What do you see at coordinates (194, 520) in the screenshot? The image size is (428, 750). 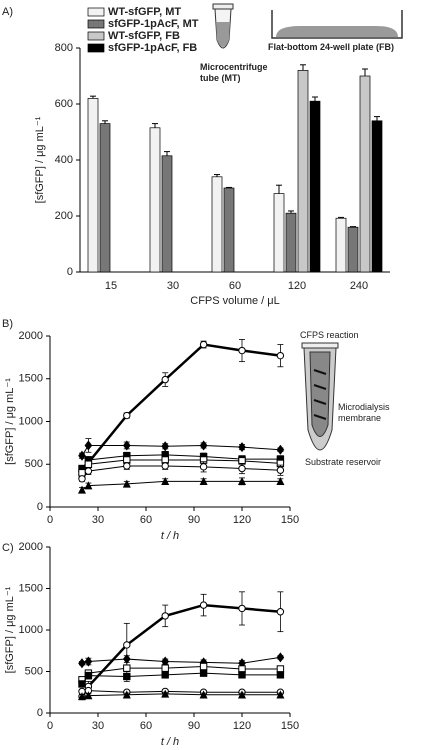 I see `x-tick-label: 90` at bounding box center [194, 520].